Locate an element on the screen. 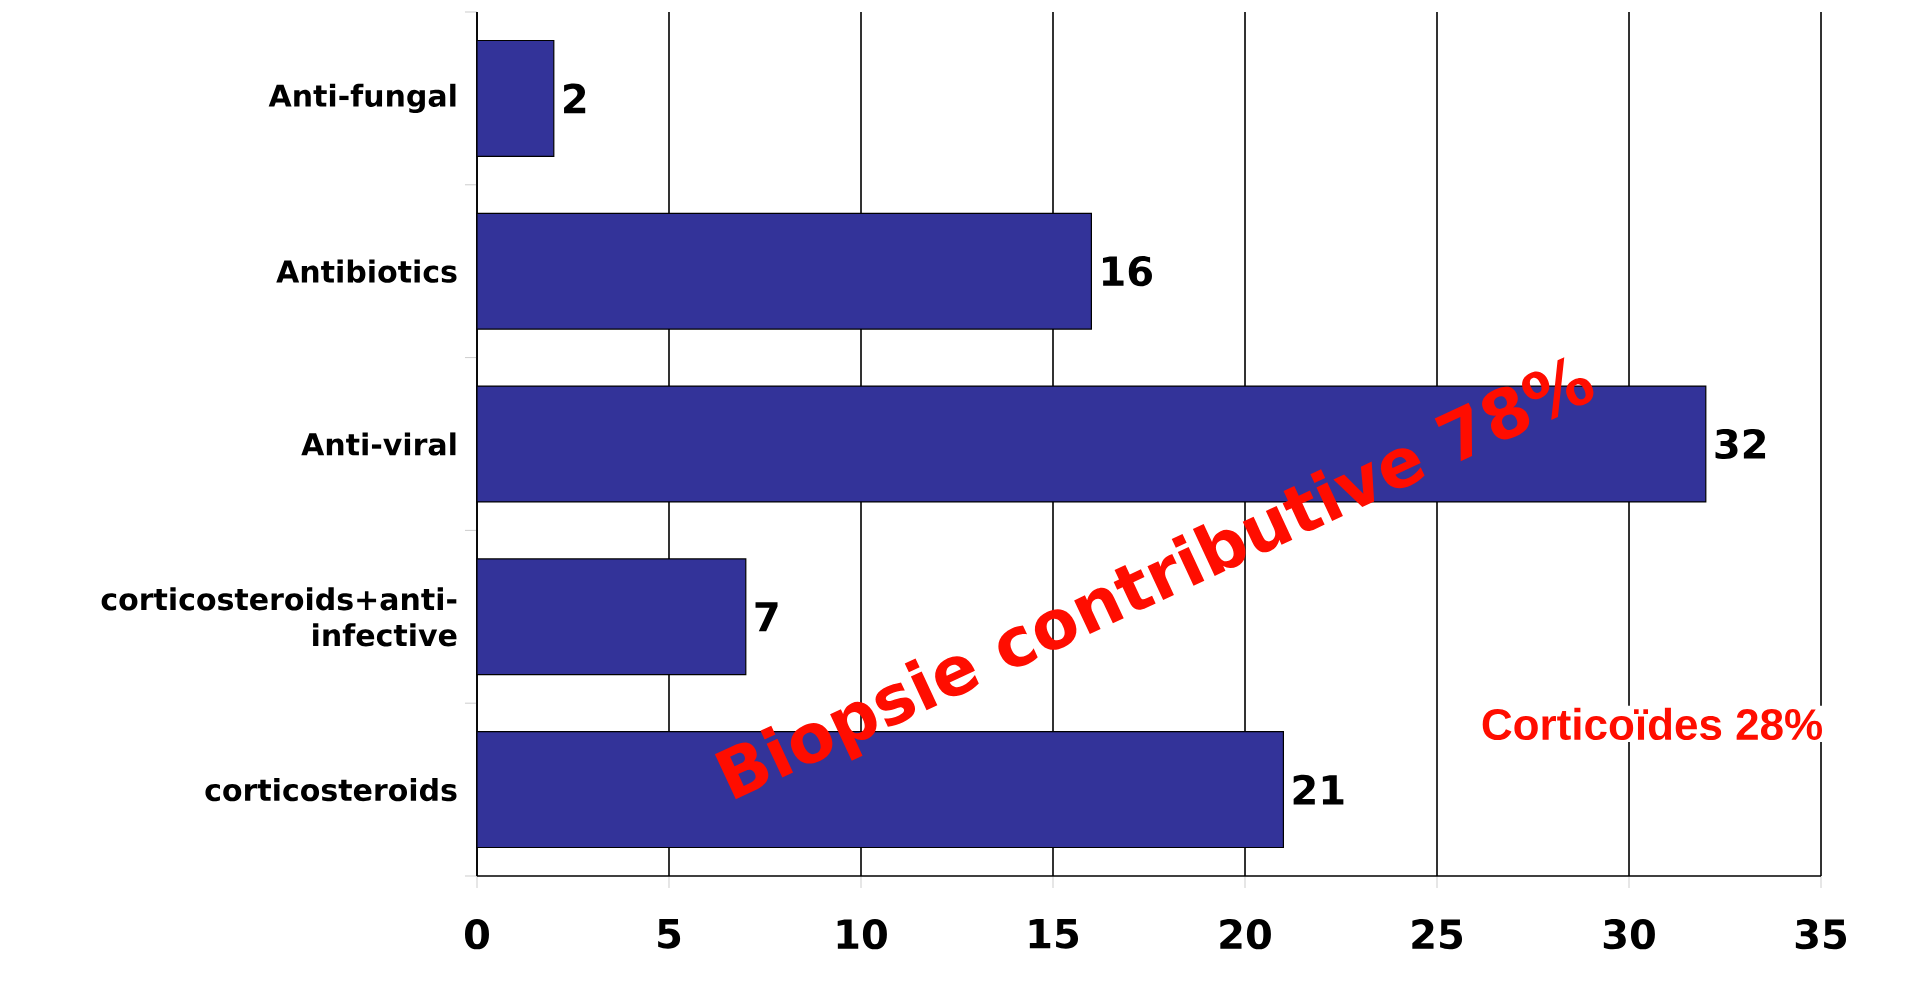  data-label: 21 is located at coordinates (1318, 789).